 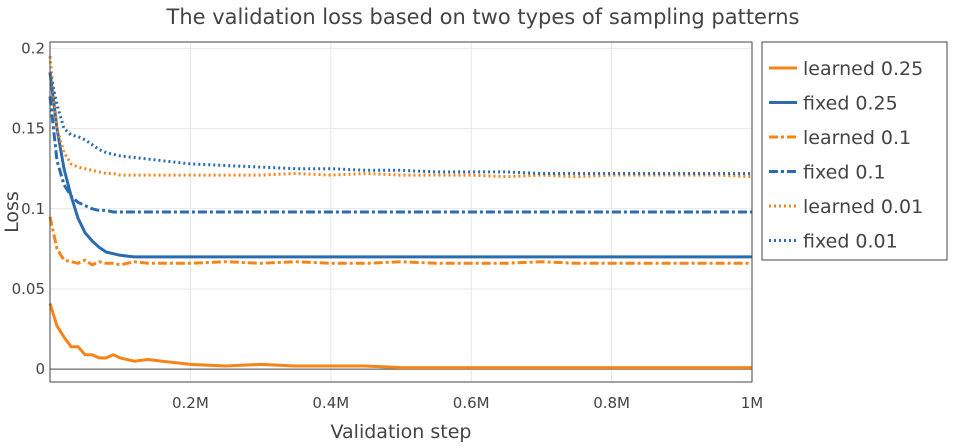 I want to click on x-tick-label: 0.4M, so click(x=330, y=403).